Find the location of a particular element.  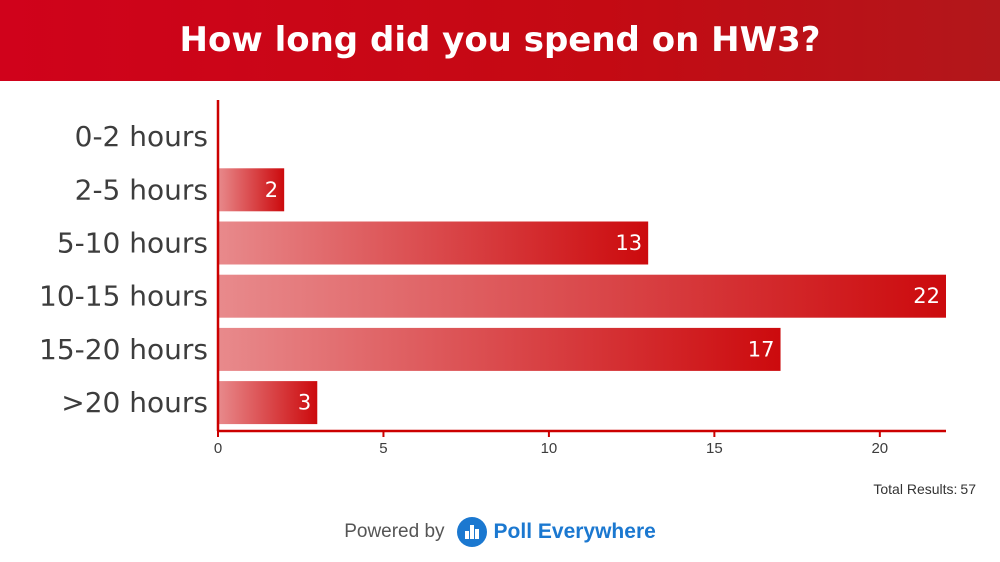

footer: Powered by Poll Everywhere is located at coordinates (500, 532).